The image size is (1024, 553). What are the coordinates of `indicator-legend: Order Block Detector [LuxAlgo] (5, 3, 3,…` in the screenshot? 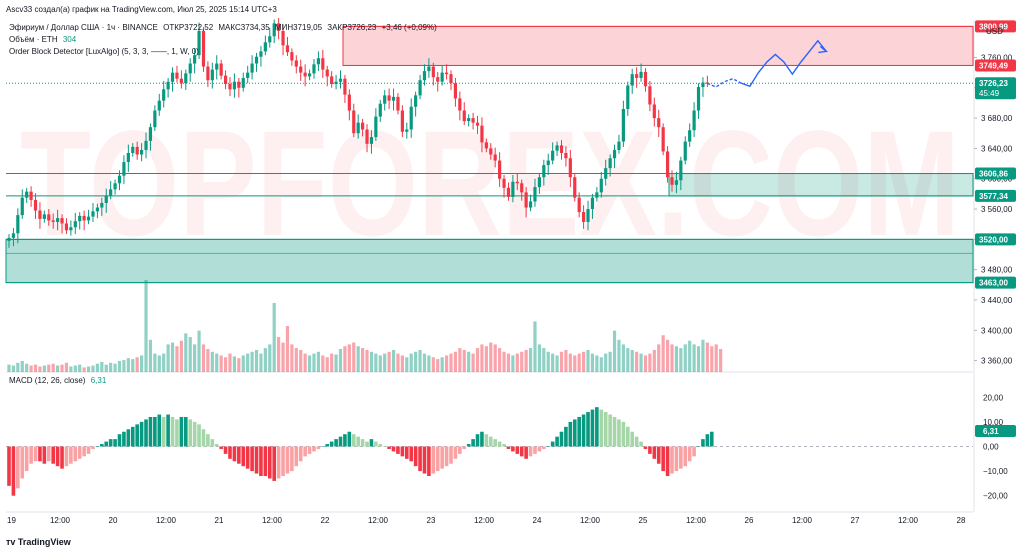 It's located at (104, 51).